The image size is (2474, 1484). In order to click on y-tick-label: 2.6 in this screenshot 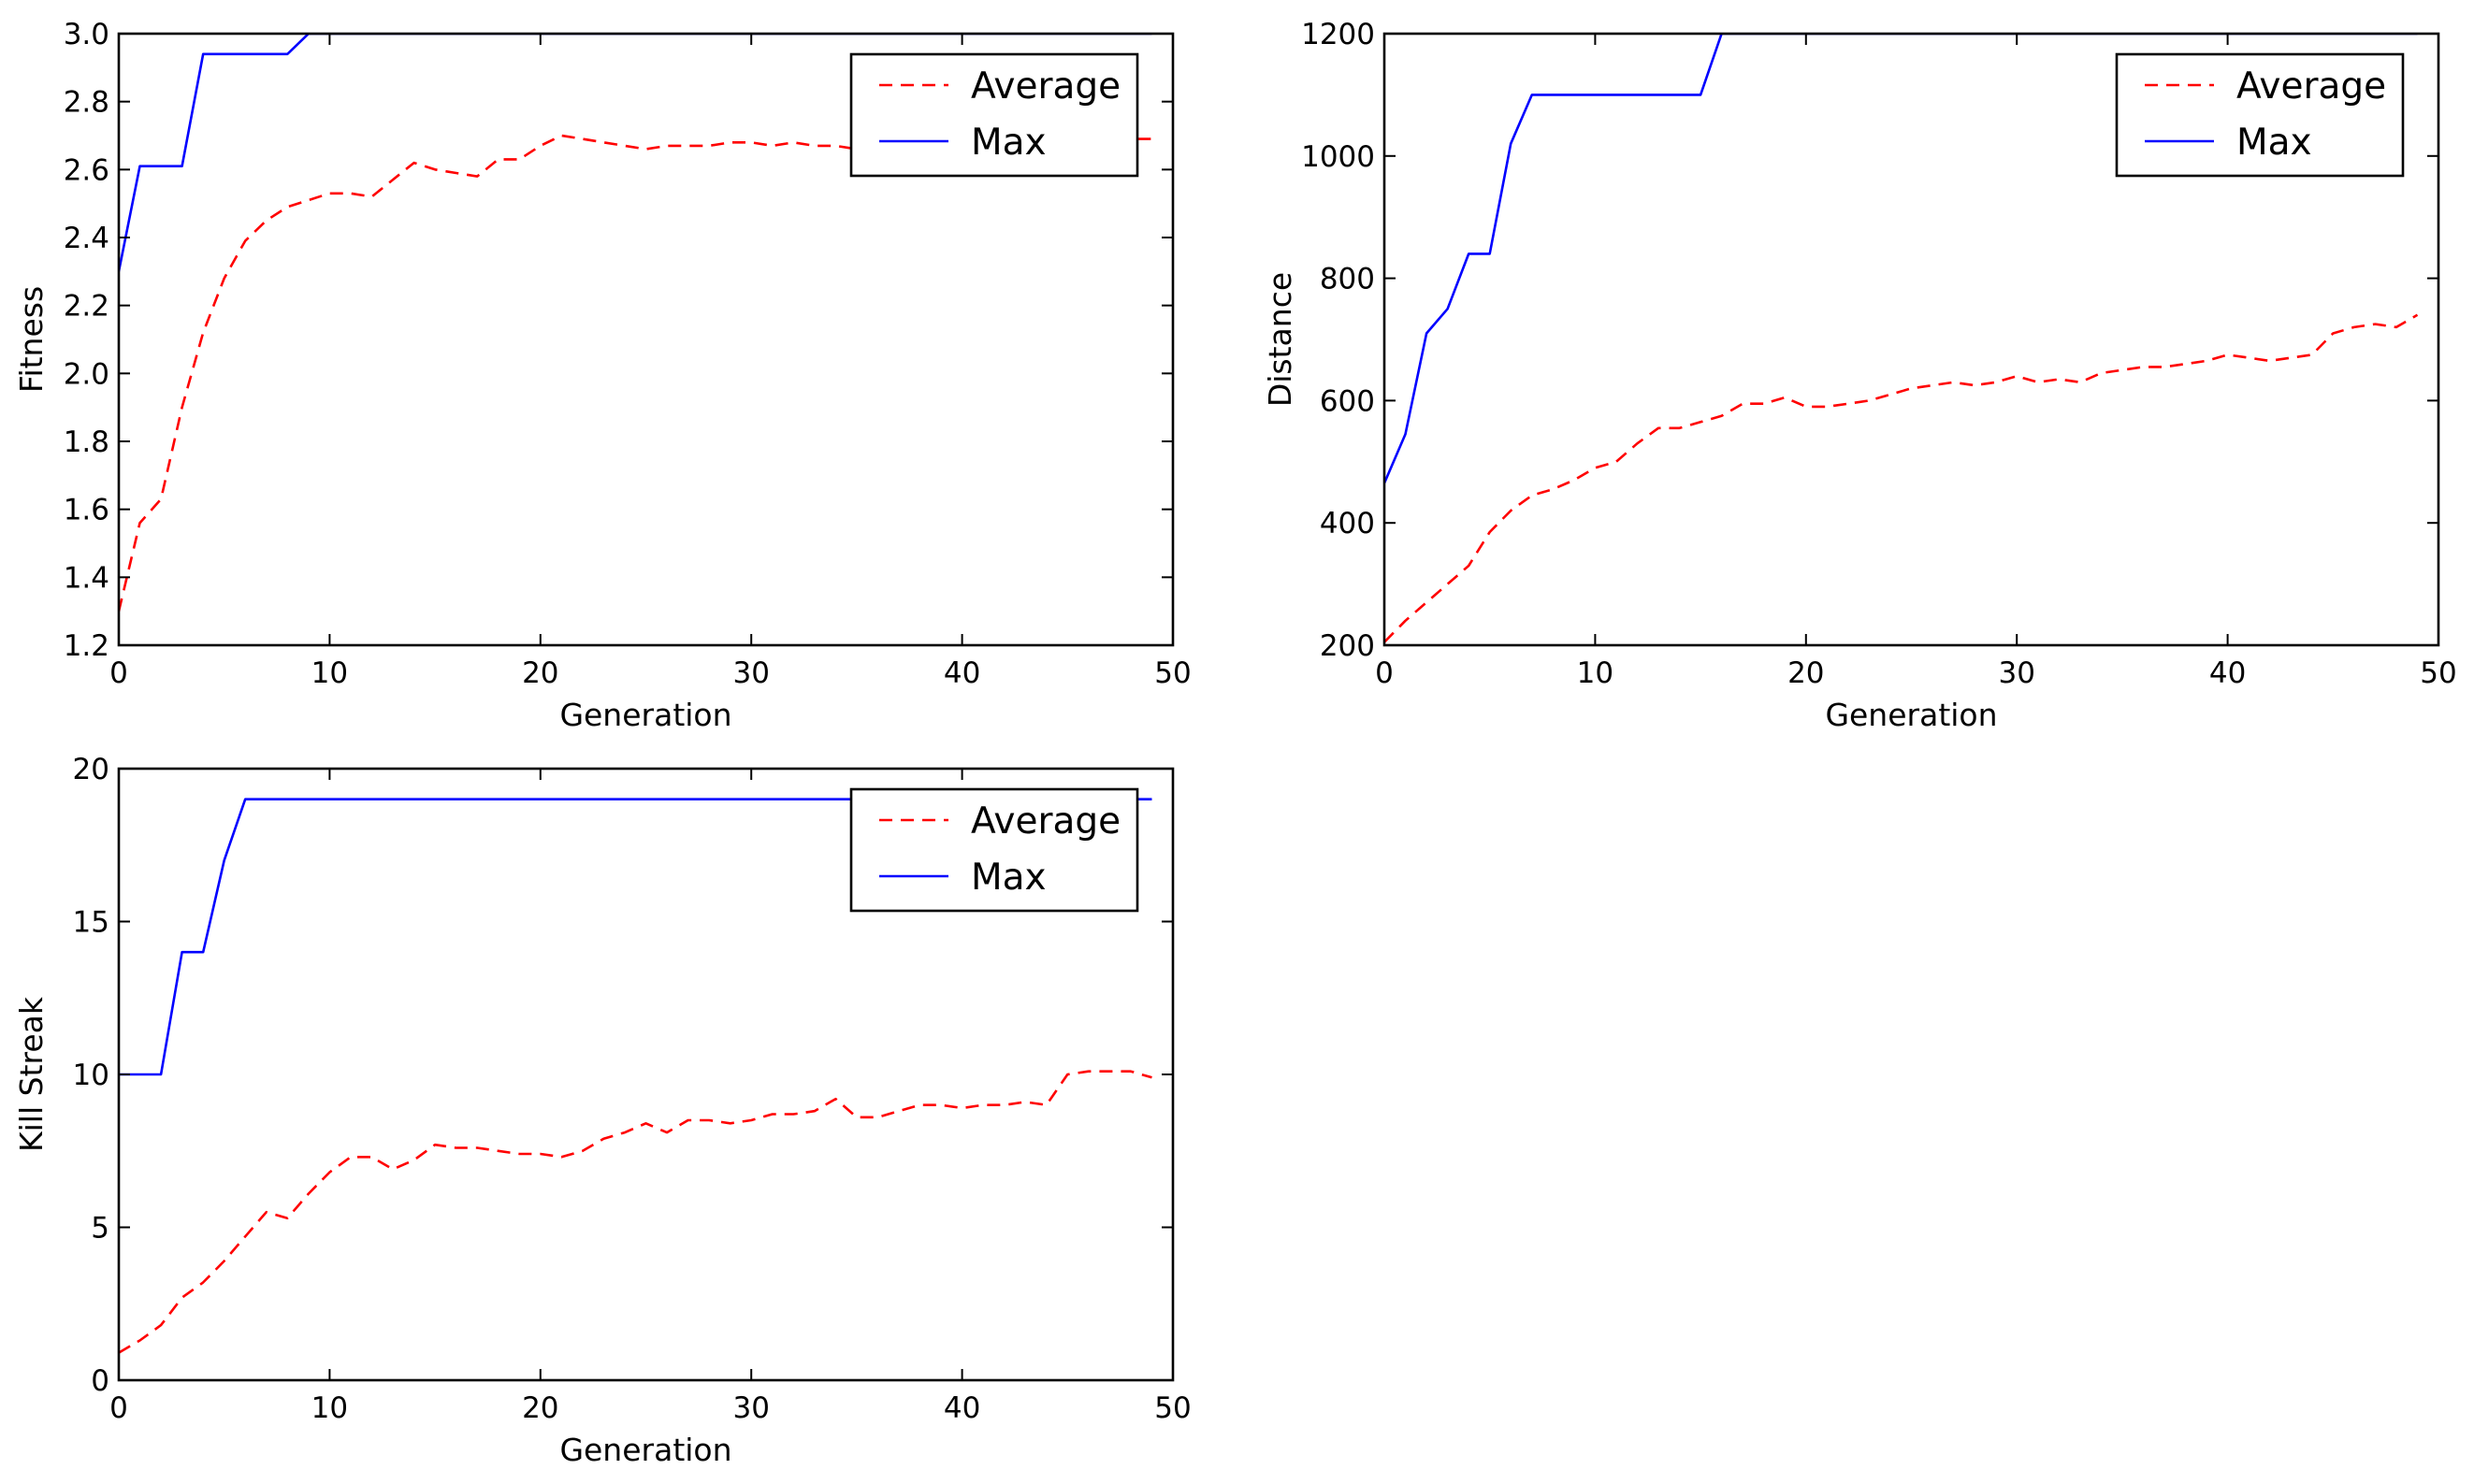, I will do `click(86, 170)`.